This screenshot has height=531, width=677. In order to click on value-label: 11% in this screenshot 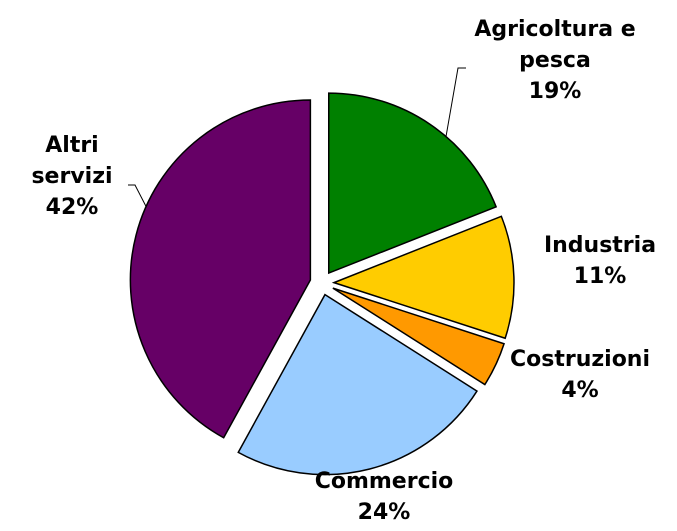, I will do `click(600, 276)`.